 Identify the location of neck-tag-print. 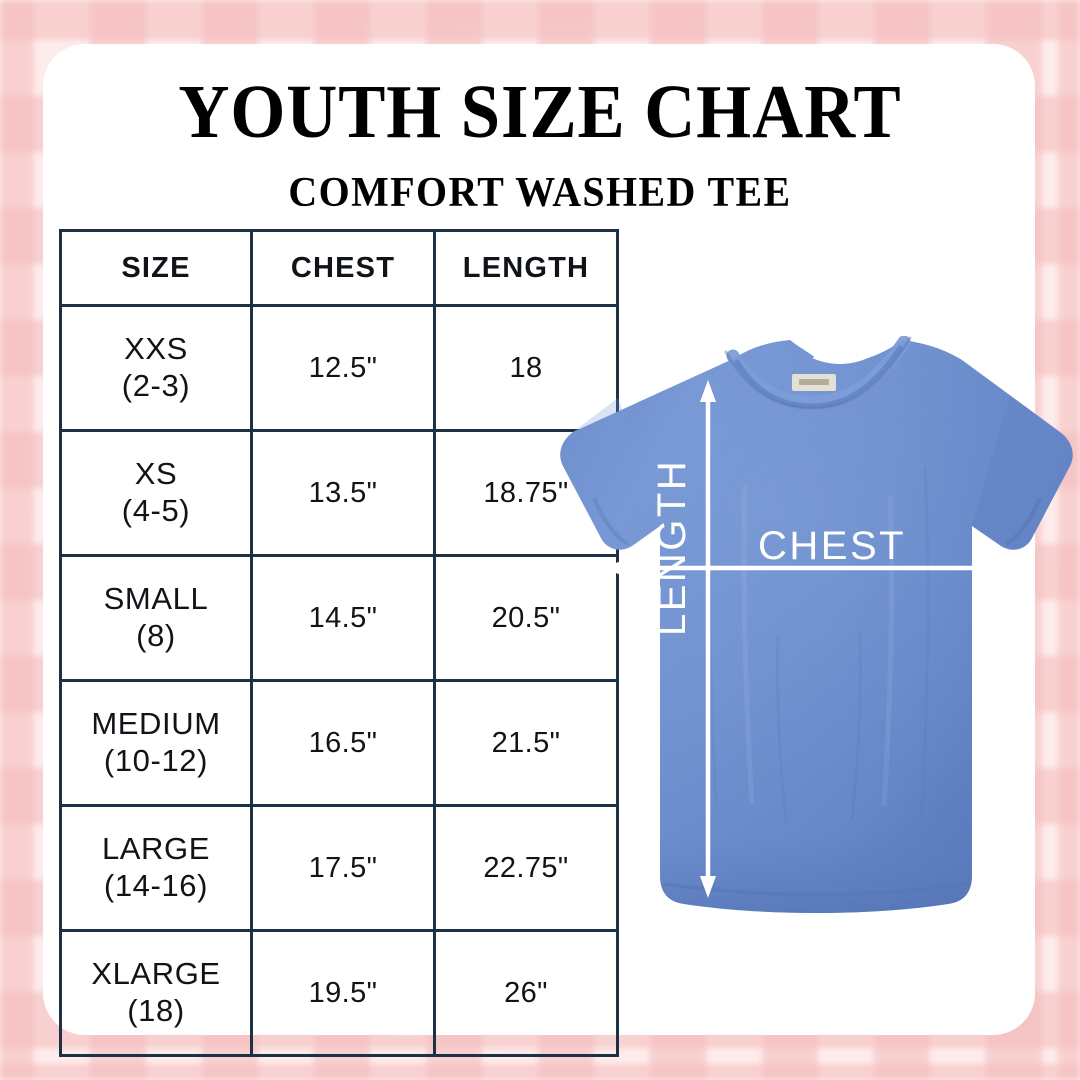
(814, 382).